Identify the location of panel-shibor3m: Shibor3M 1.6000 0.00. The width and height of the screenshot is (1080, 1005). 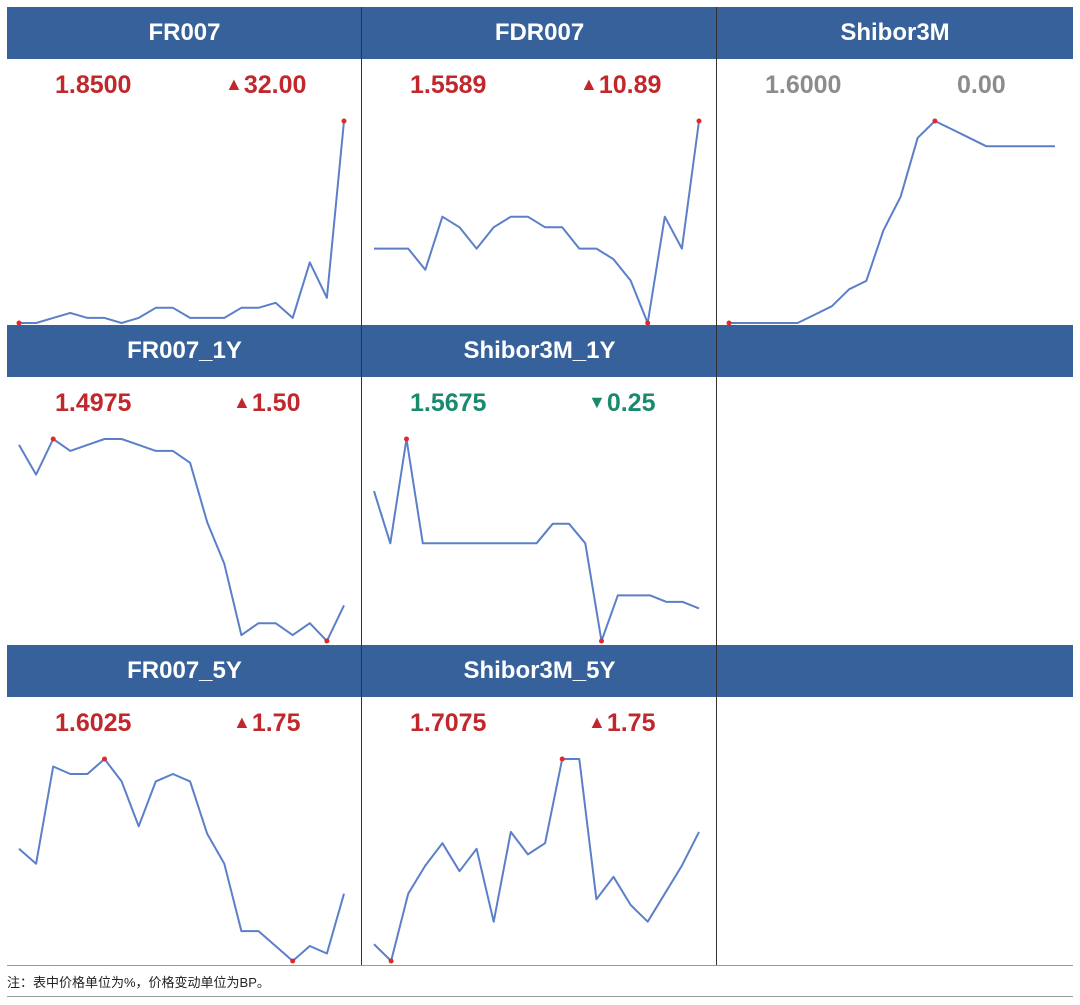
(895, 166).